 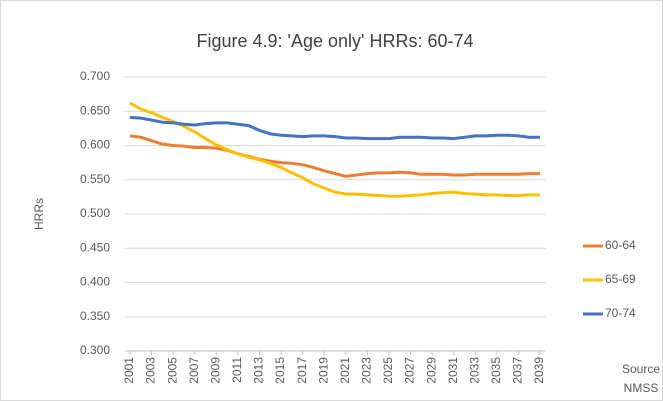 What do you see at coordinates (95, 76) in the screenshot?
I see `y-tick-label: 0.700` at bounding box center [95, 76].